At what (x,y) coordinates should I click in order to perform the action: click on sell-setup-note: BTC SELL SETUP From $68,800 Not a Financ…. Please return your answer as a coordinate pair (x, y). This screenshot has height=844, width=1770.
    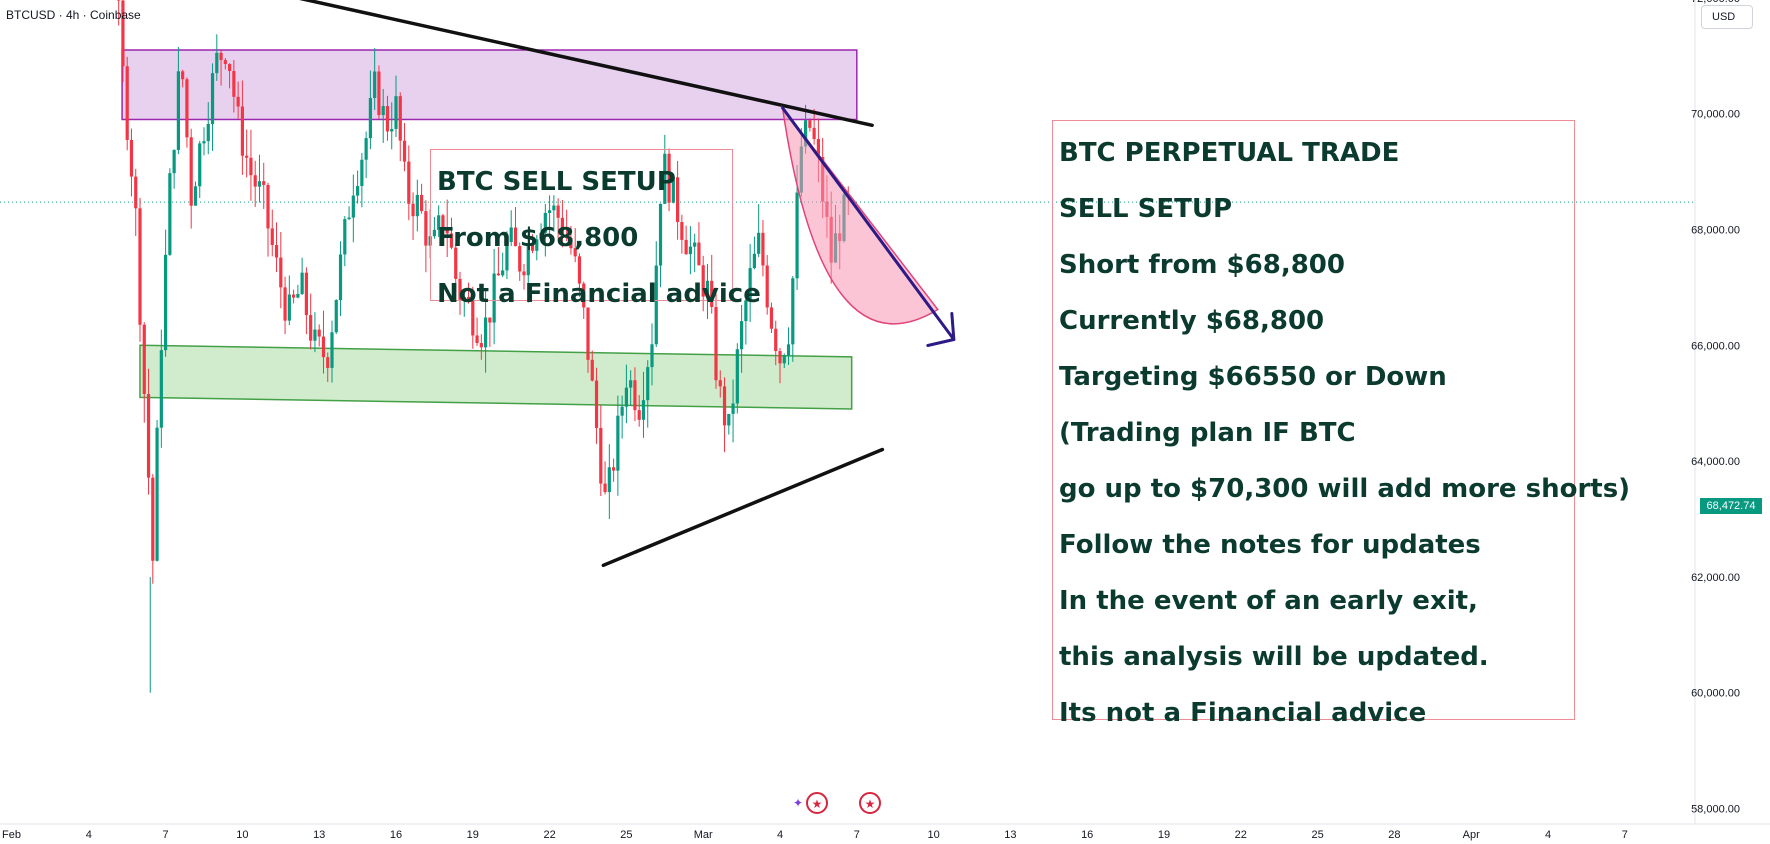
    Looking at the image, I should click on (595, 229).